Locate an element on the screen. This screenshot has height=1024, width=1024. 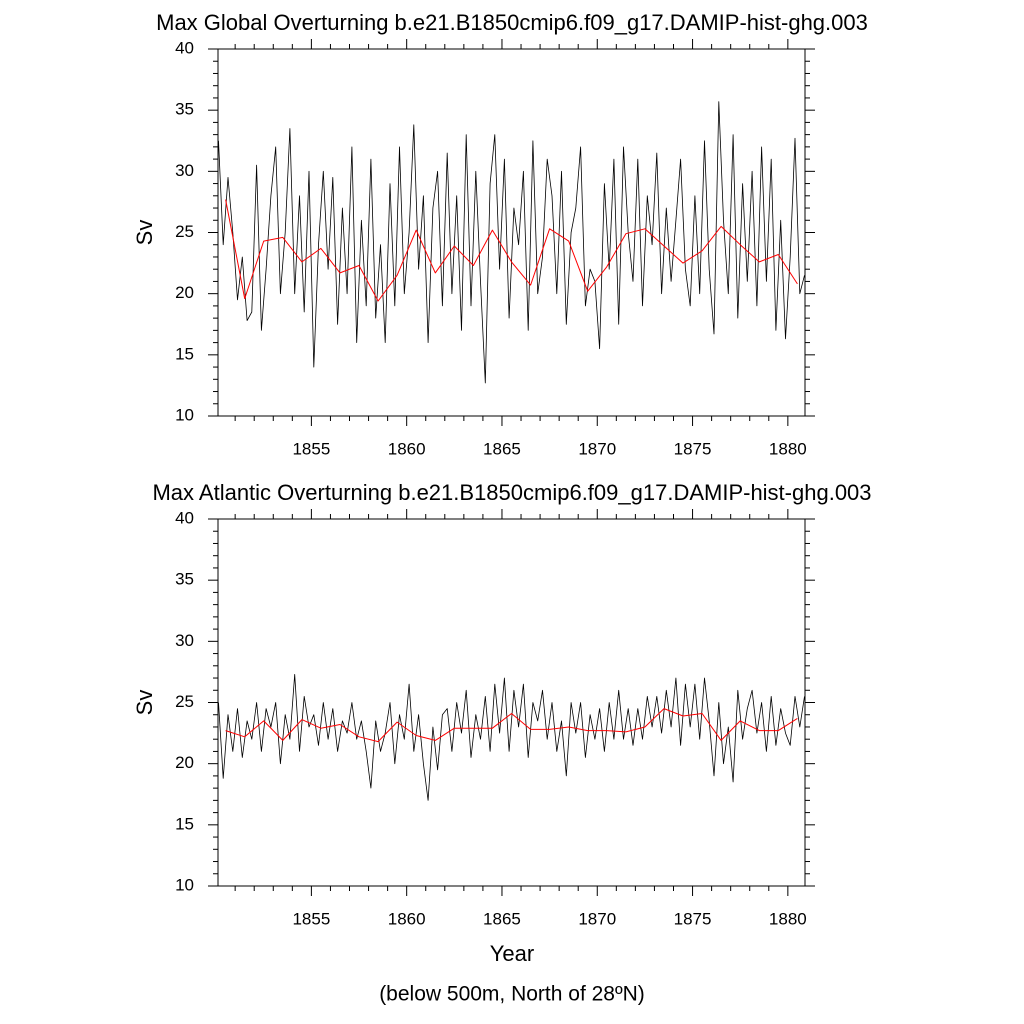
footnote: (below 500m, North of 28ºN) is located at coordinates (512, 994).